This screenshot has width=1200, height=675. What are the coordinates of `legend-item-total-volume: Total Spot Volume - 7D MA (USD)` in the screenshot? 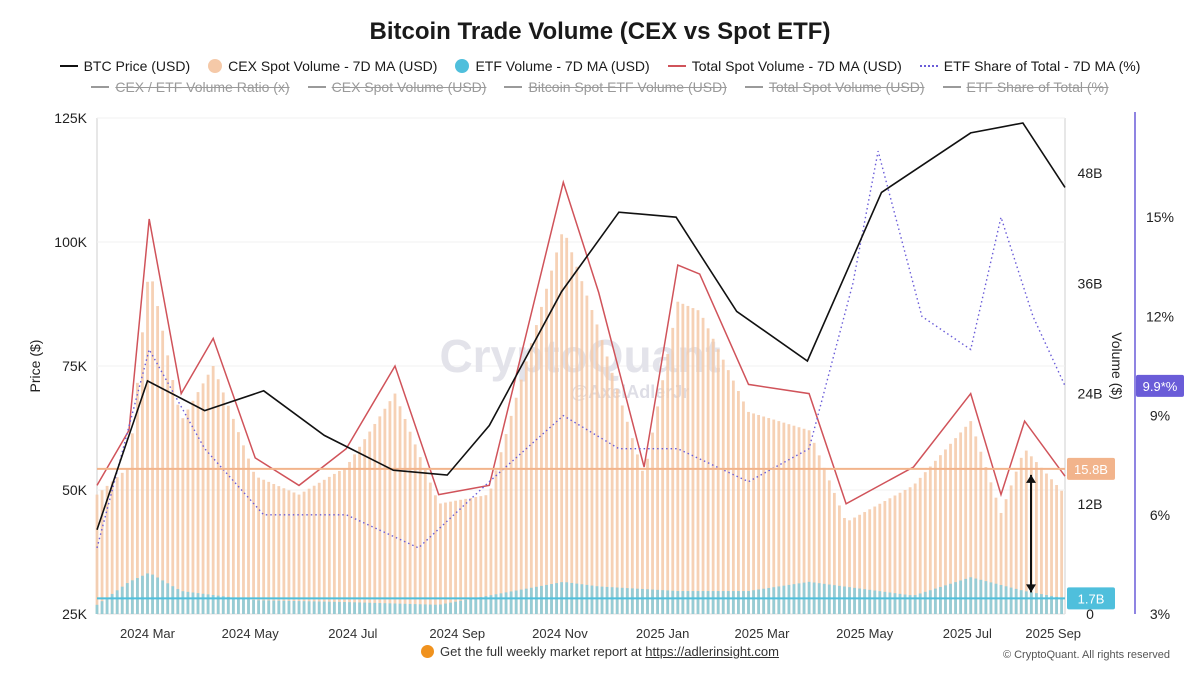 It's located at (784, 66).